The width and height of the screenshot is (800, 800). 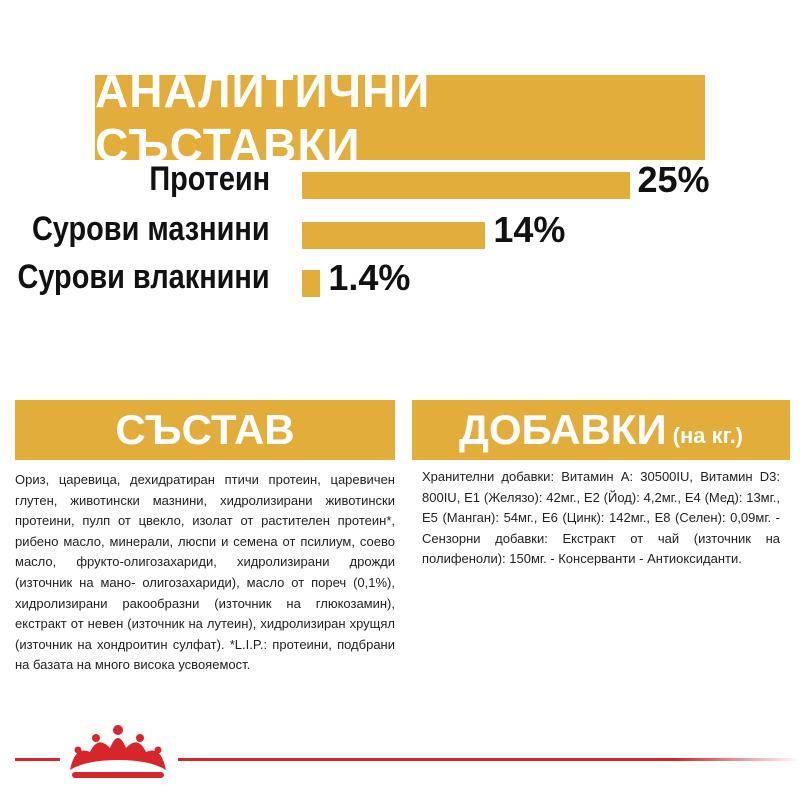 What do you see at coordinates (673, 179) in the screenshot?
I see `value-label: 25%` at bounding box center [673, 179].